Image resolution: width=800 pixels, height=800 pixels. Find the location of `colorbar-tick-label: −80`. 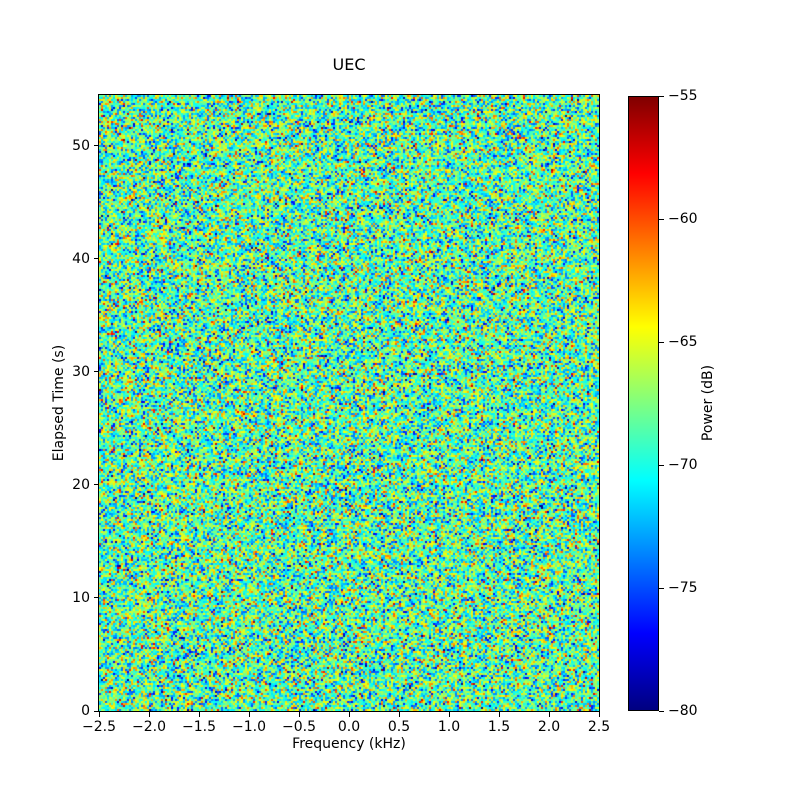

colorbar-tick-label: −80 is located at coordinates (683, 711).